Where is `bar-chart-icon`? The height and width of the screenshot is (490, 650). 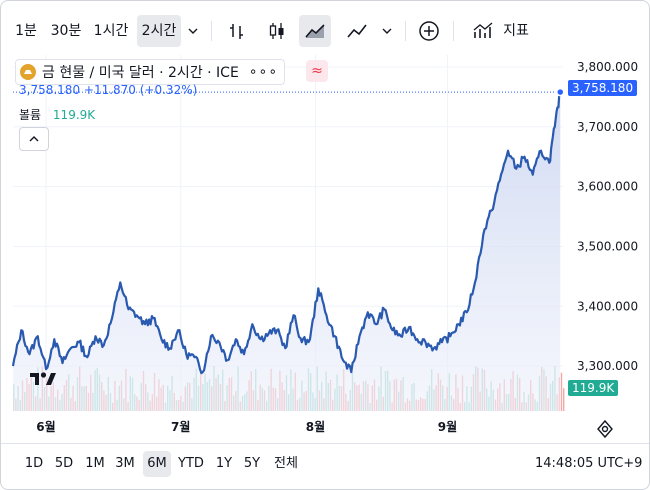 bar-chart-icon is located at coordinates (237, 31).